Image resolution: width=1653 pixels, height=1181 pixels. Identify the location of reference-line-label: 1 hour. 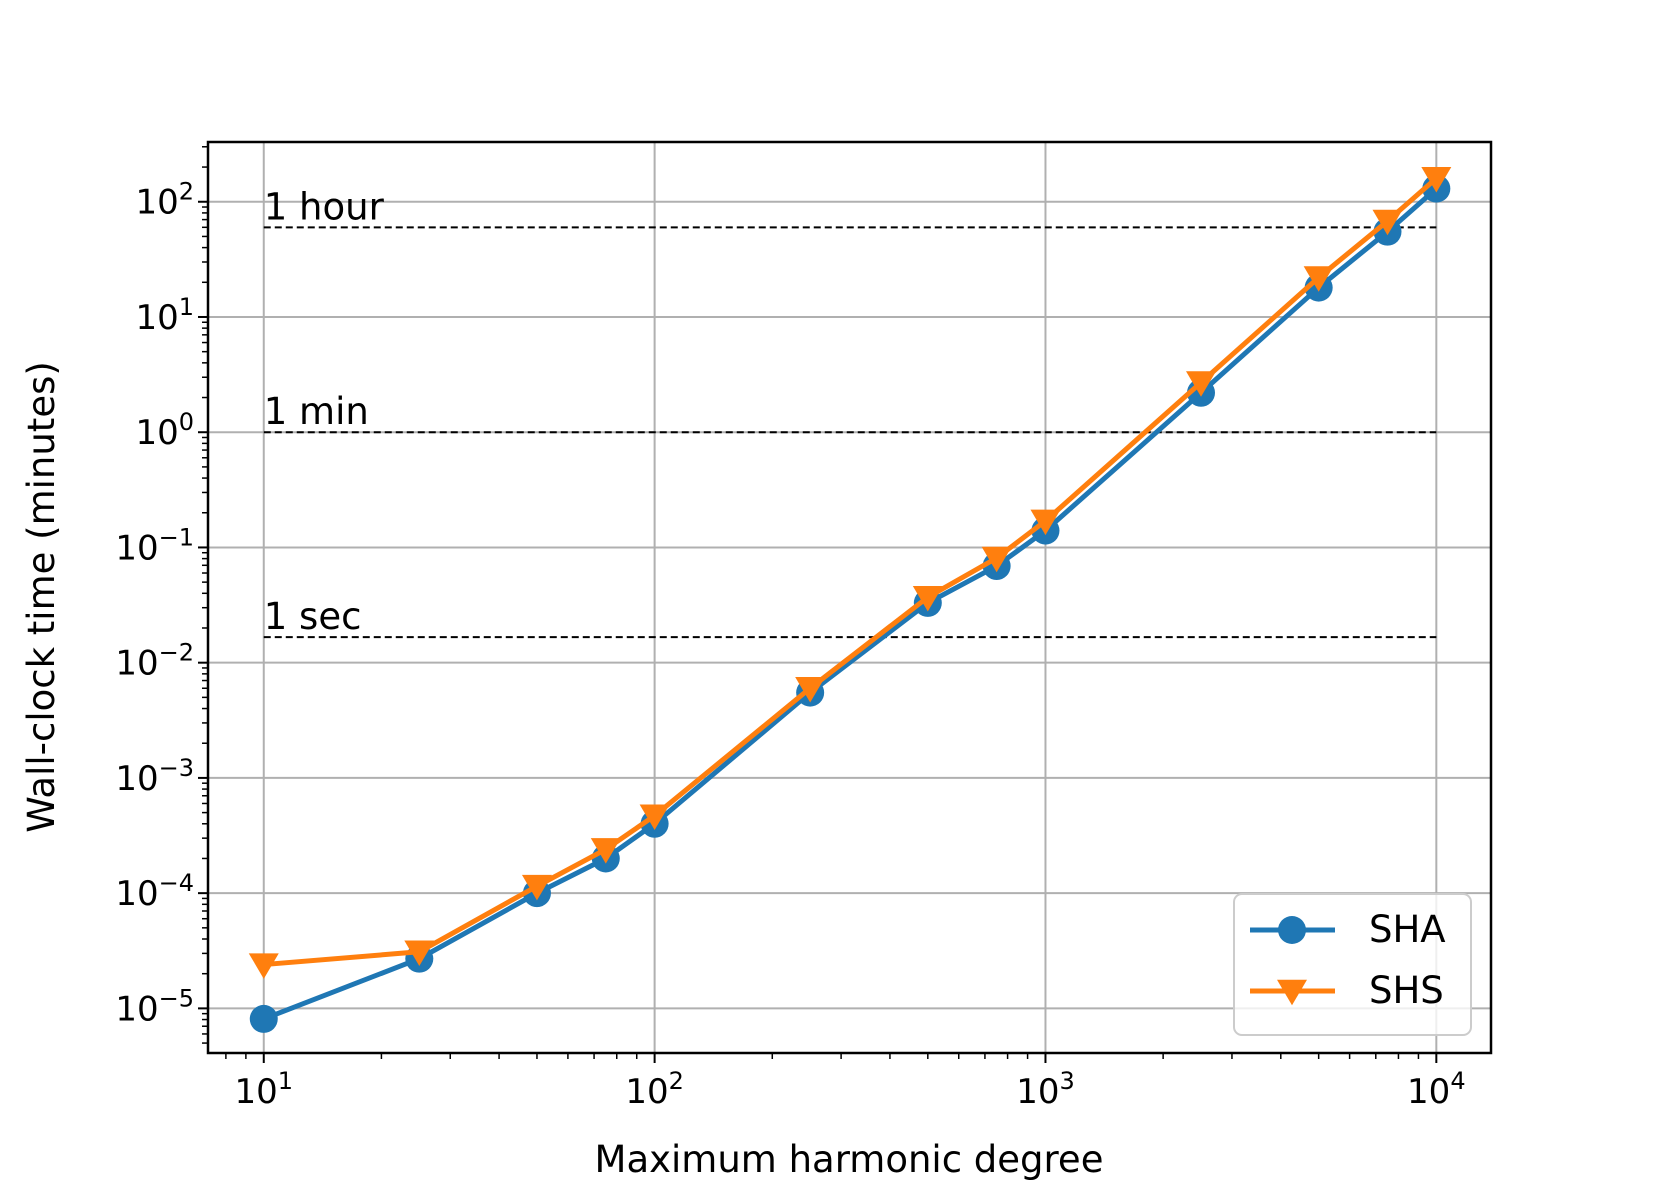
(324, 206).